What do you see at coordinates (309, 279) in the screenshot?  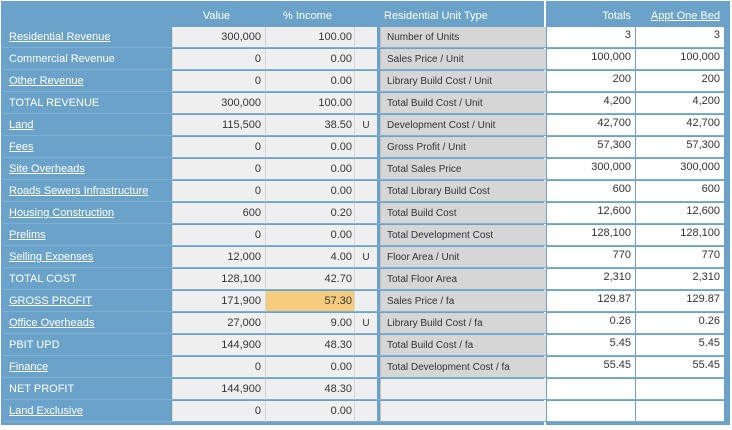 I see `income-pct-cell: 42.70` at bounding box center [309, 279].